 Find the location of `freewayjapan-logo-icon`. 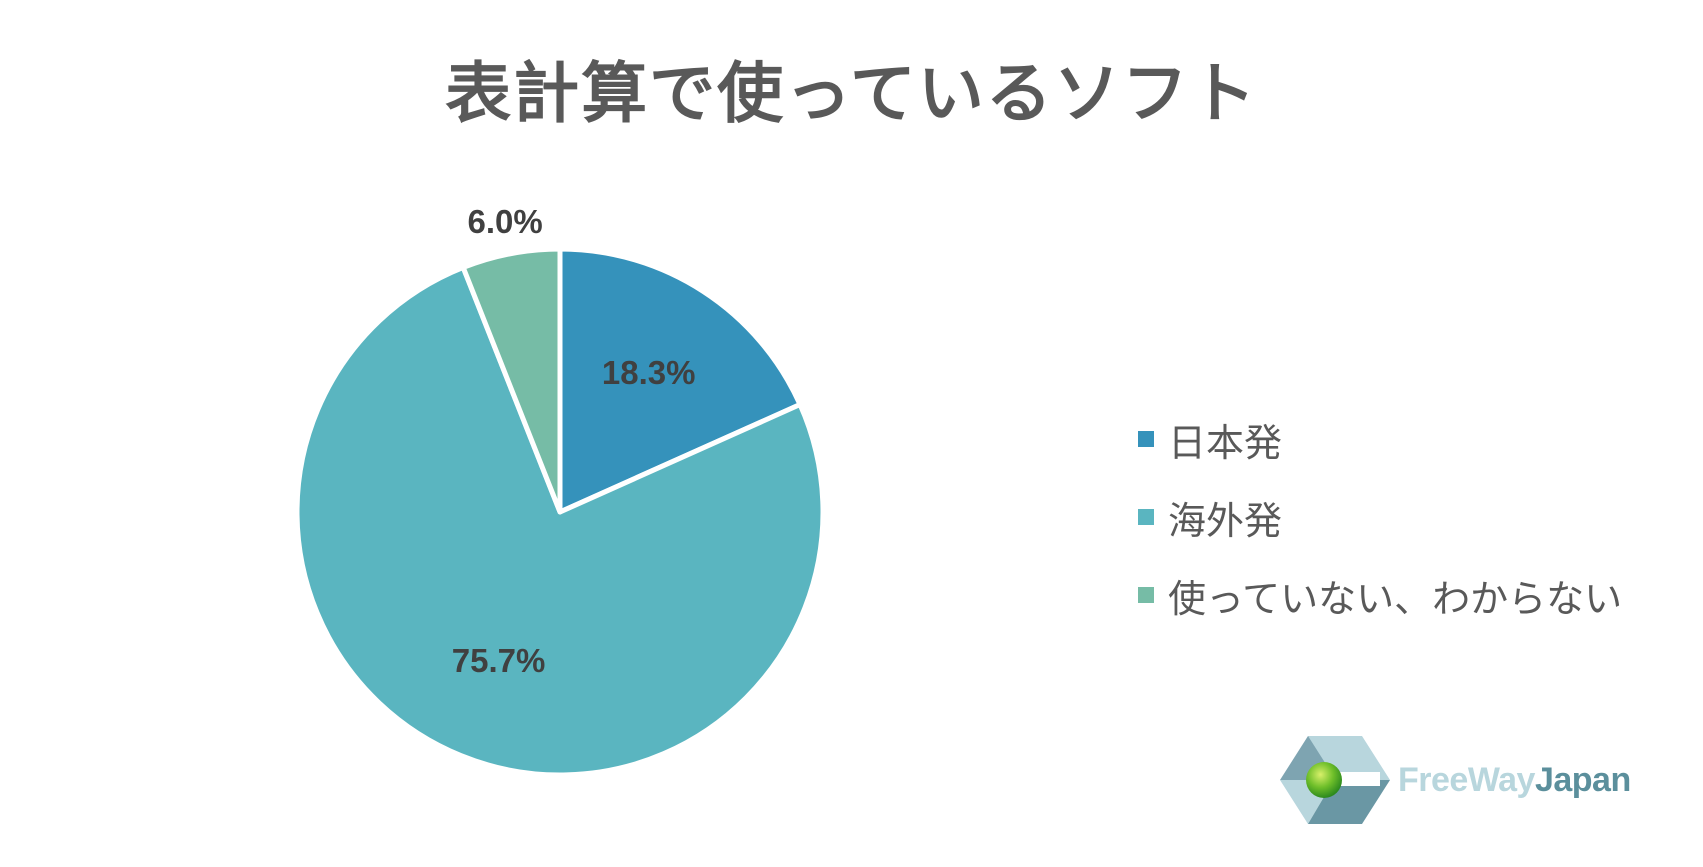

freewayjapan-logo-icon is located at coordinates (1335, 780).